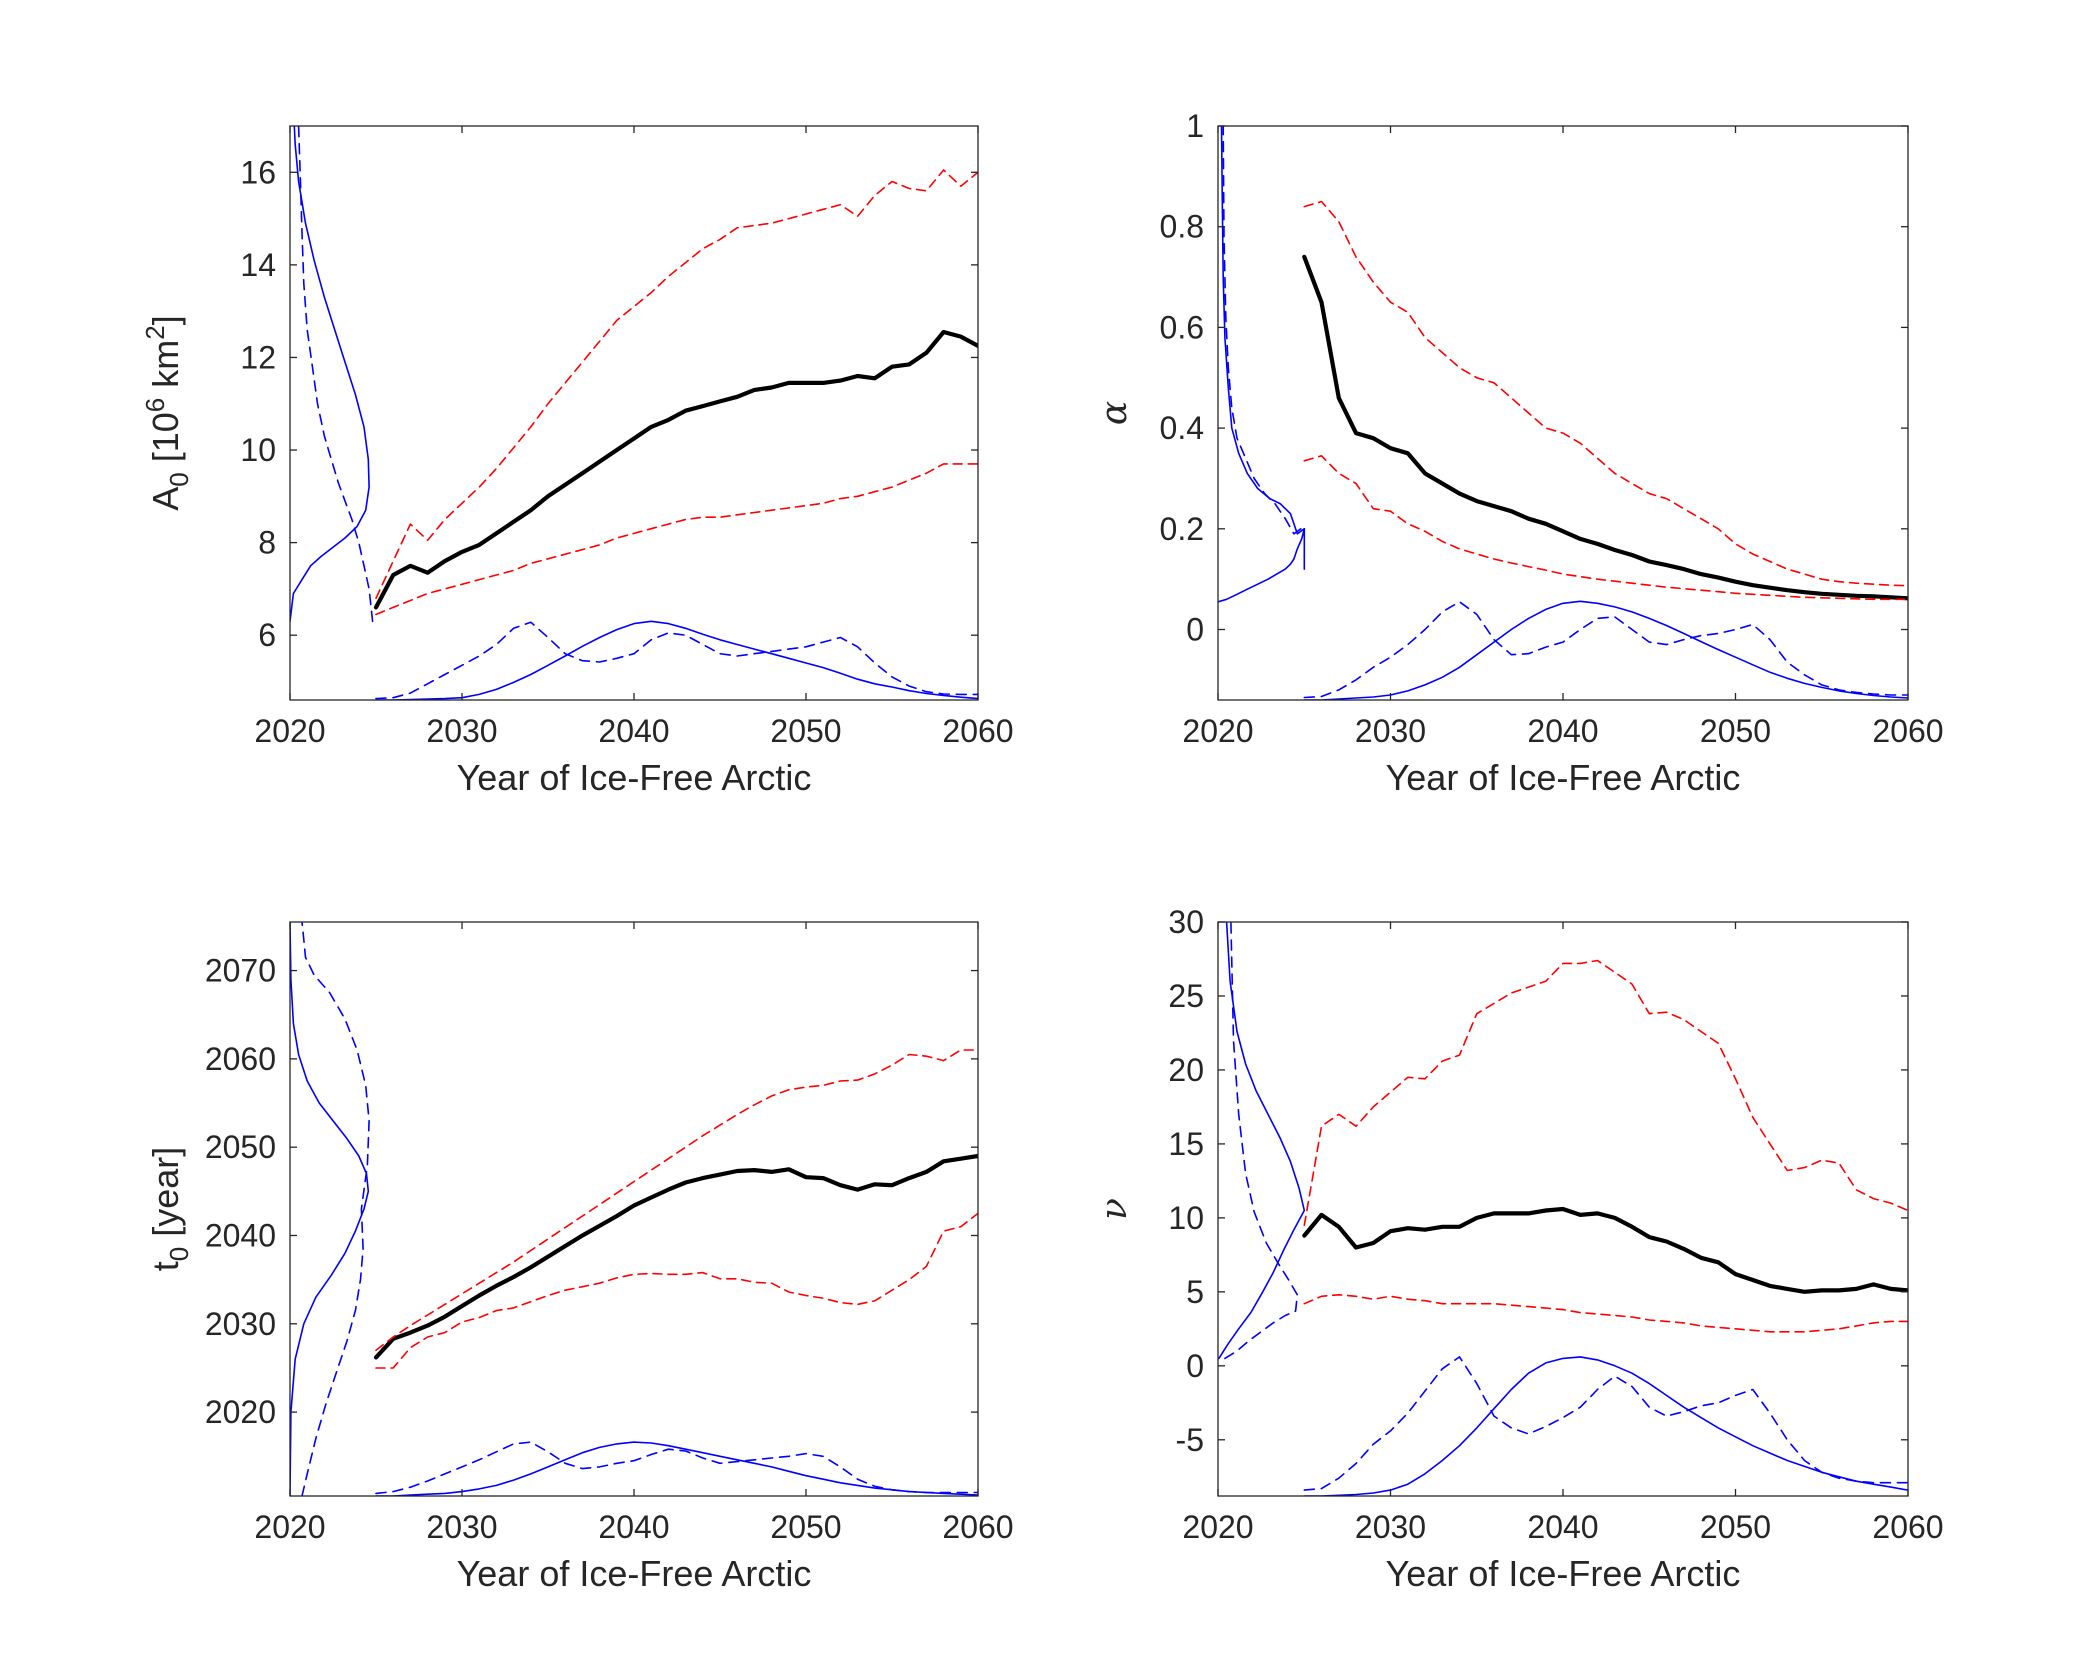  I want to click on y-tick-label: 5, so click(1195, 1292).